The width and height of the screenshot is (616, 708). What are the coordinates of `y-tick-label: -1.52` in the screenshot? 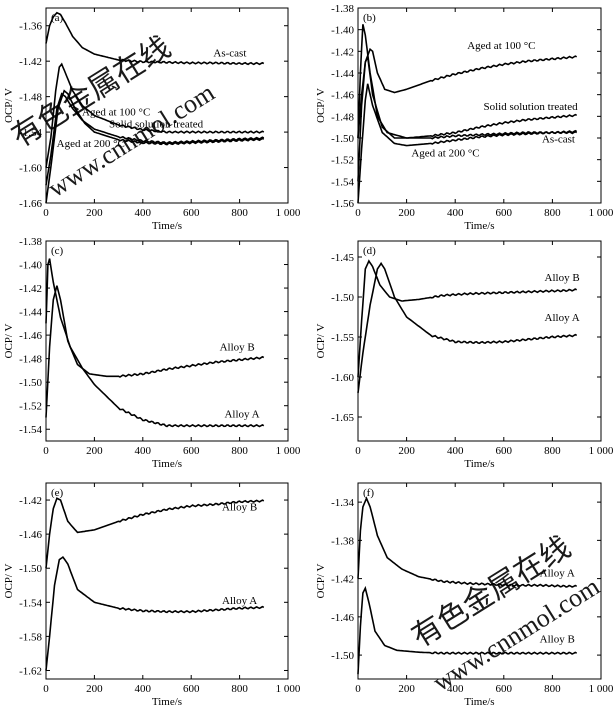 It's located at (342, 161).